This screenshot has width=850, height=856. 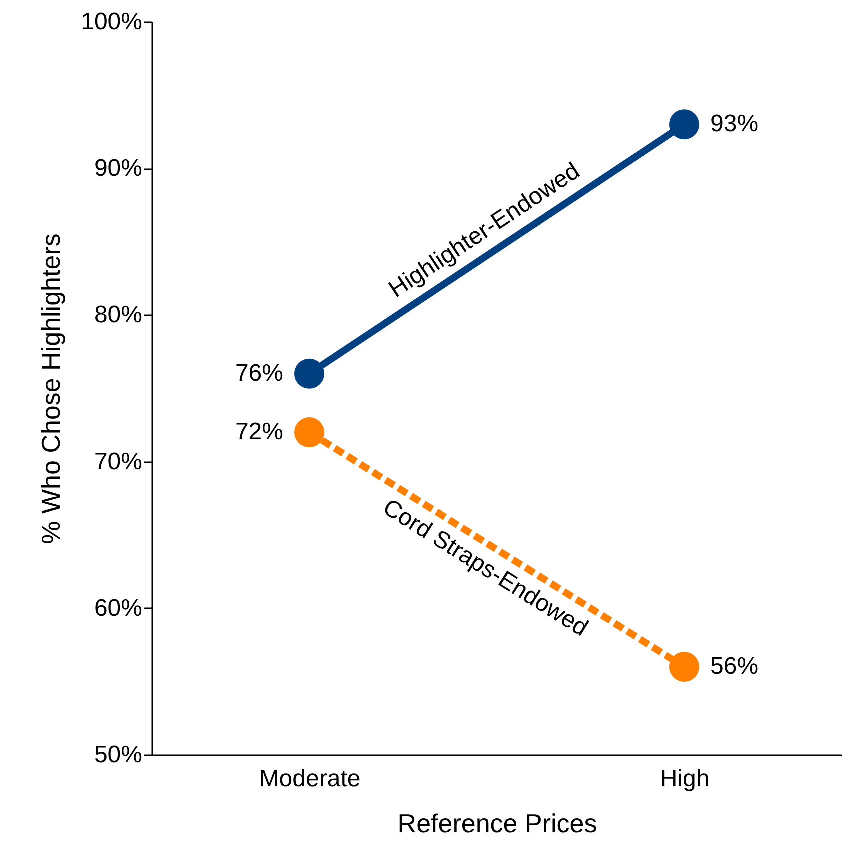 What do you see at coordinates (734, 124) in the screenshot?
I see `data-label: 93%` at bounding box center [734, 124].